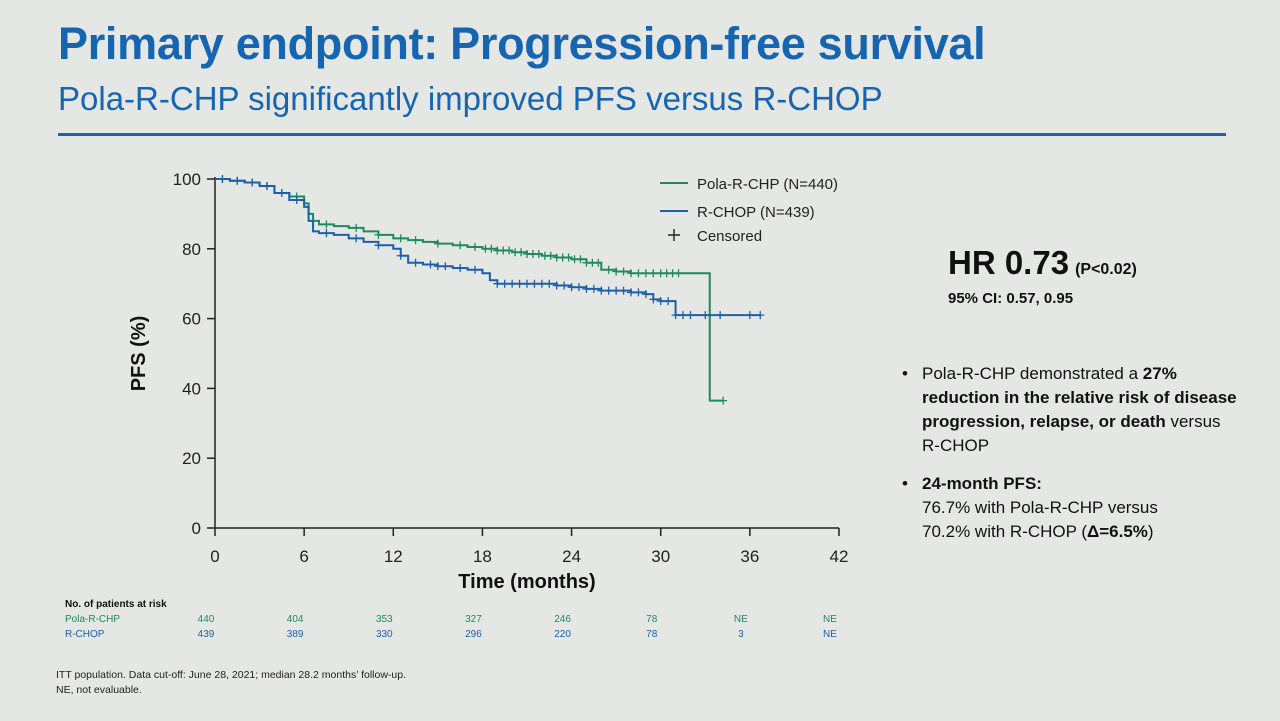 The image size is (1280, 721). What do you see at coordinates (473, 619) in the screenshot?
I see `risk-cell: 327` at bounding box center [473, 619].